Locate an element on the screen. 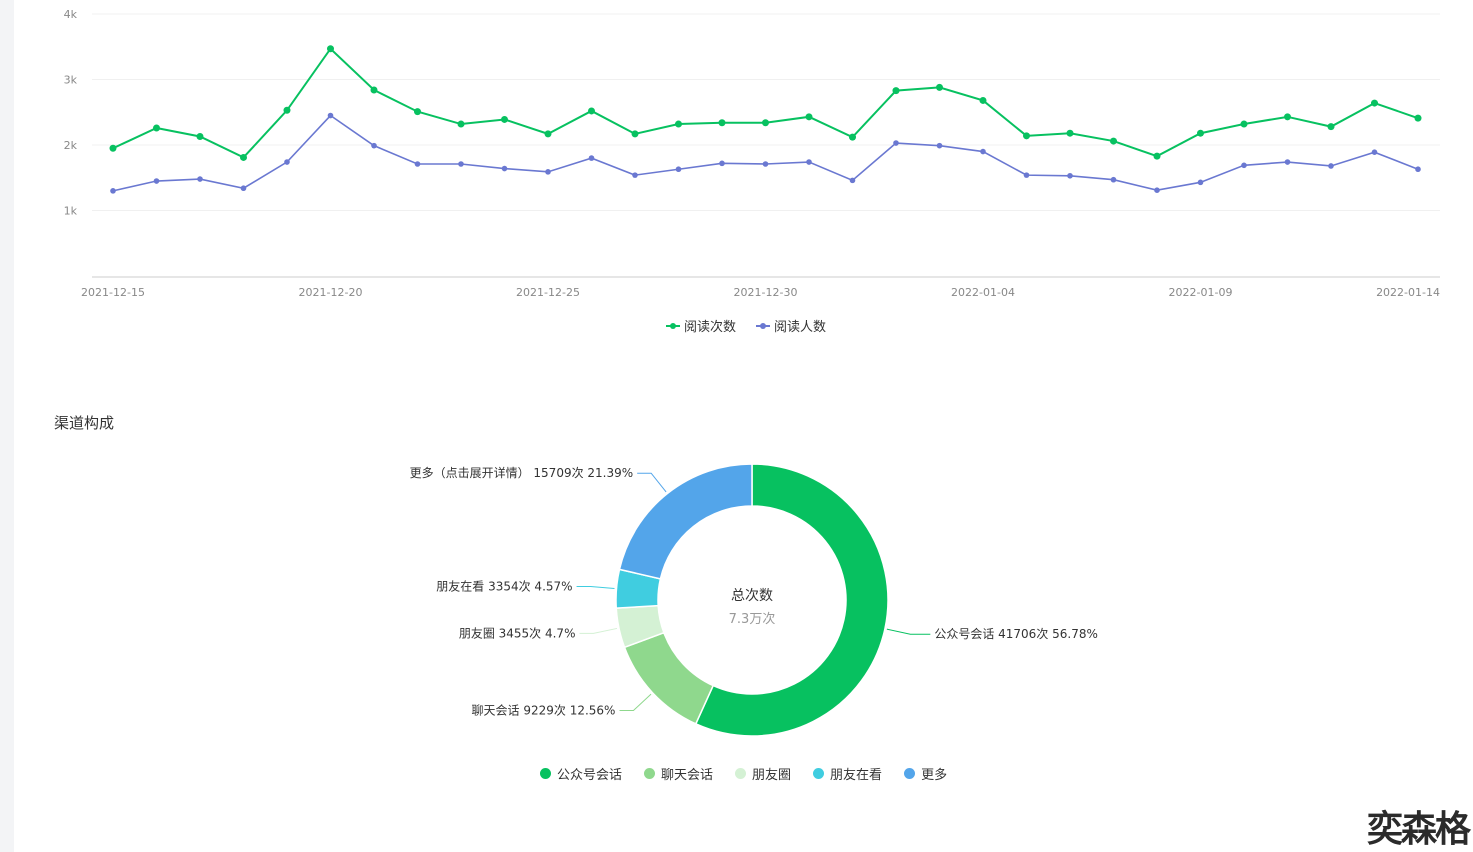  legend-item-read-count: 阅读次数 is located at coordinates (701, 325).